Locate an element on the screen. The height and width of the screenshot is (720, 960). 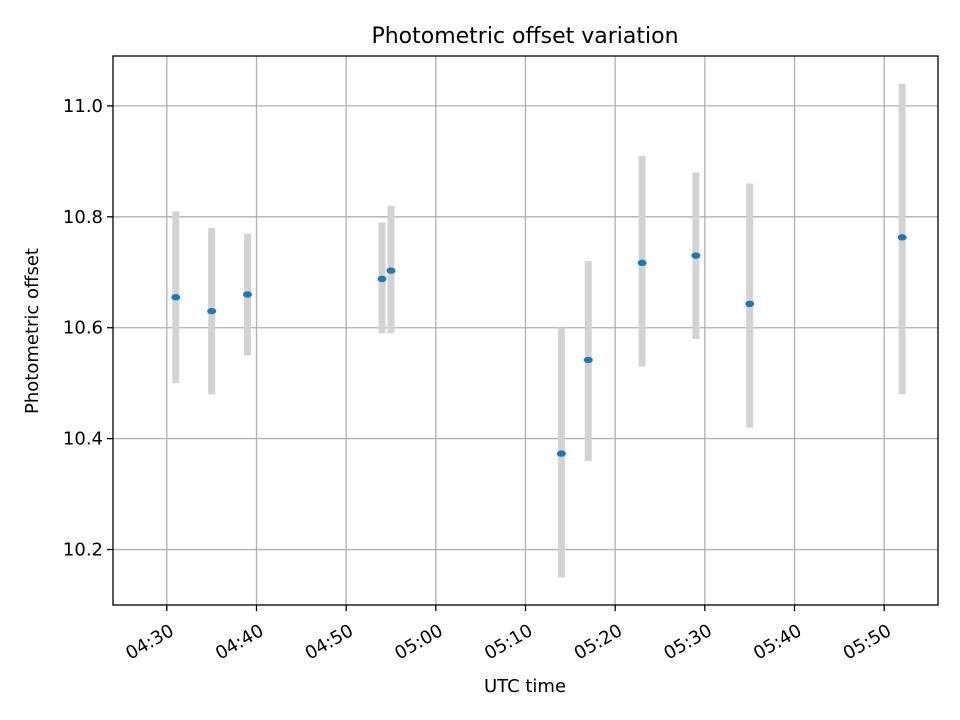
y-axis-title: Photometric offset is located at coordinates (32, 331).